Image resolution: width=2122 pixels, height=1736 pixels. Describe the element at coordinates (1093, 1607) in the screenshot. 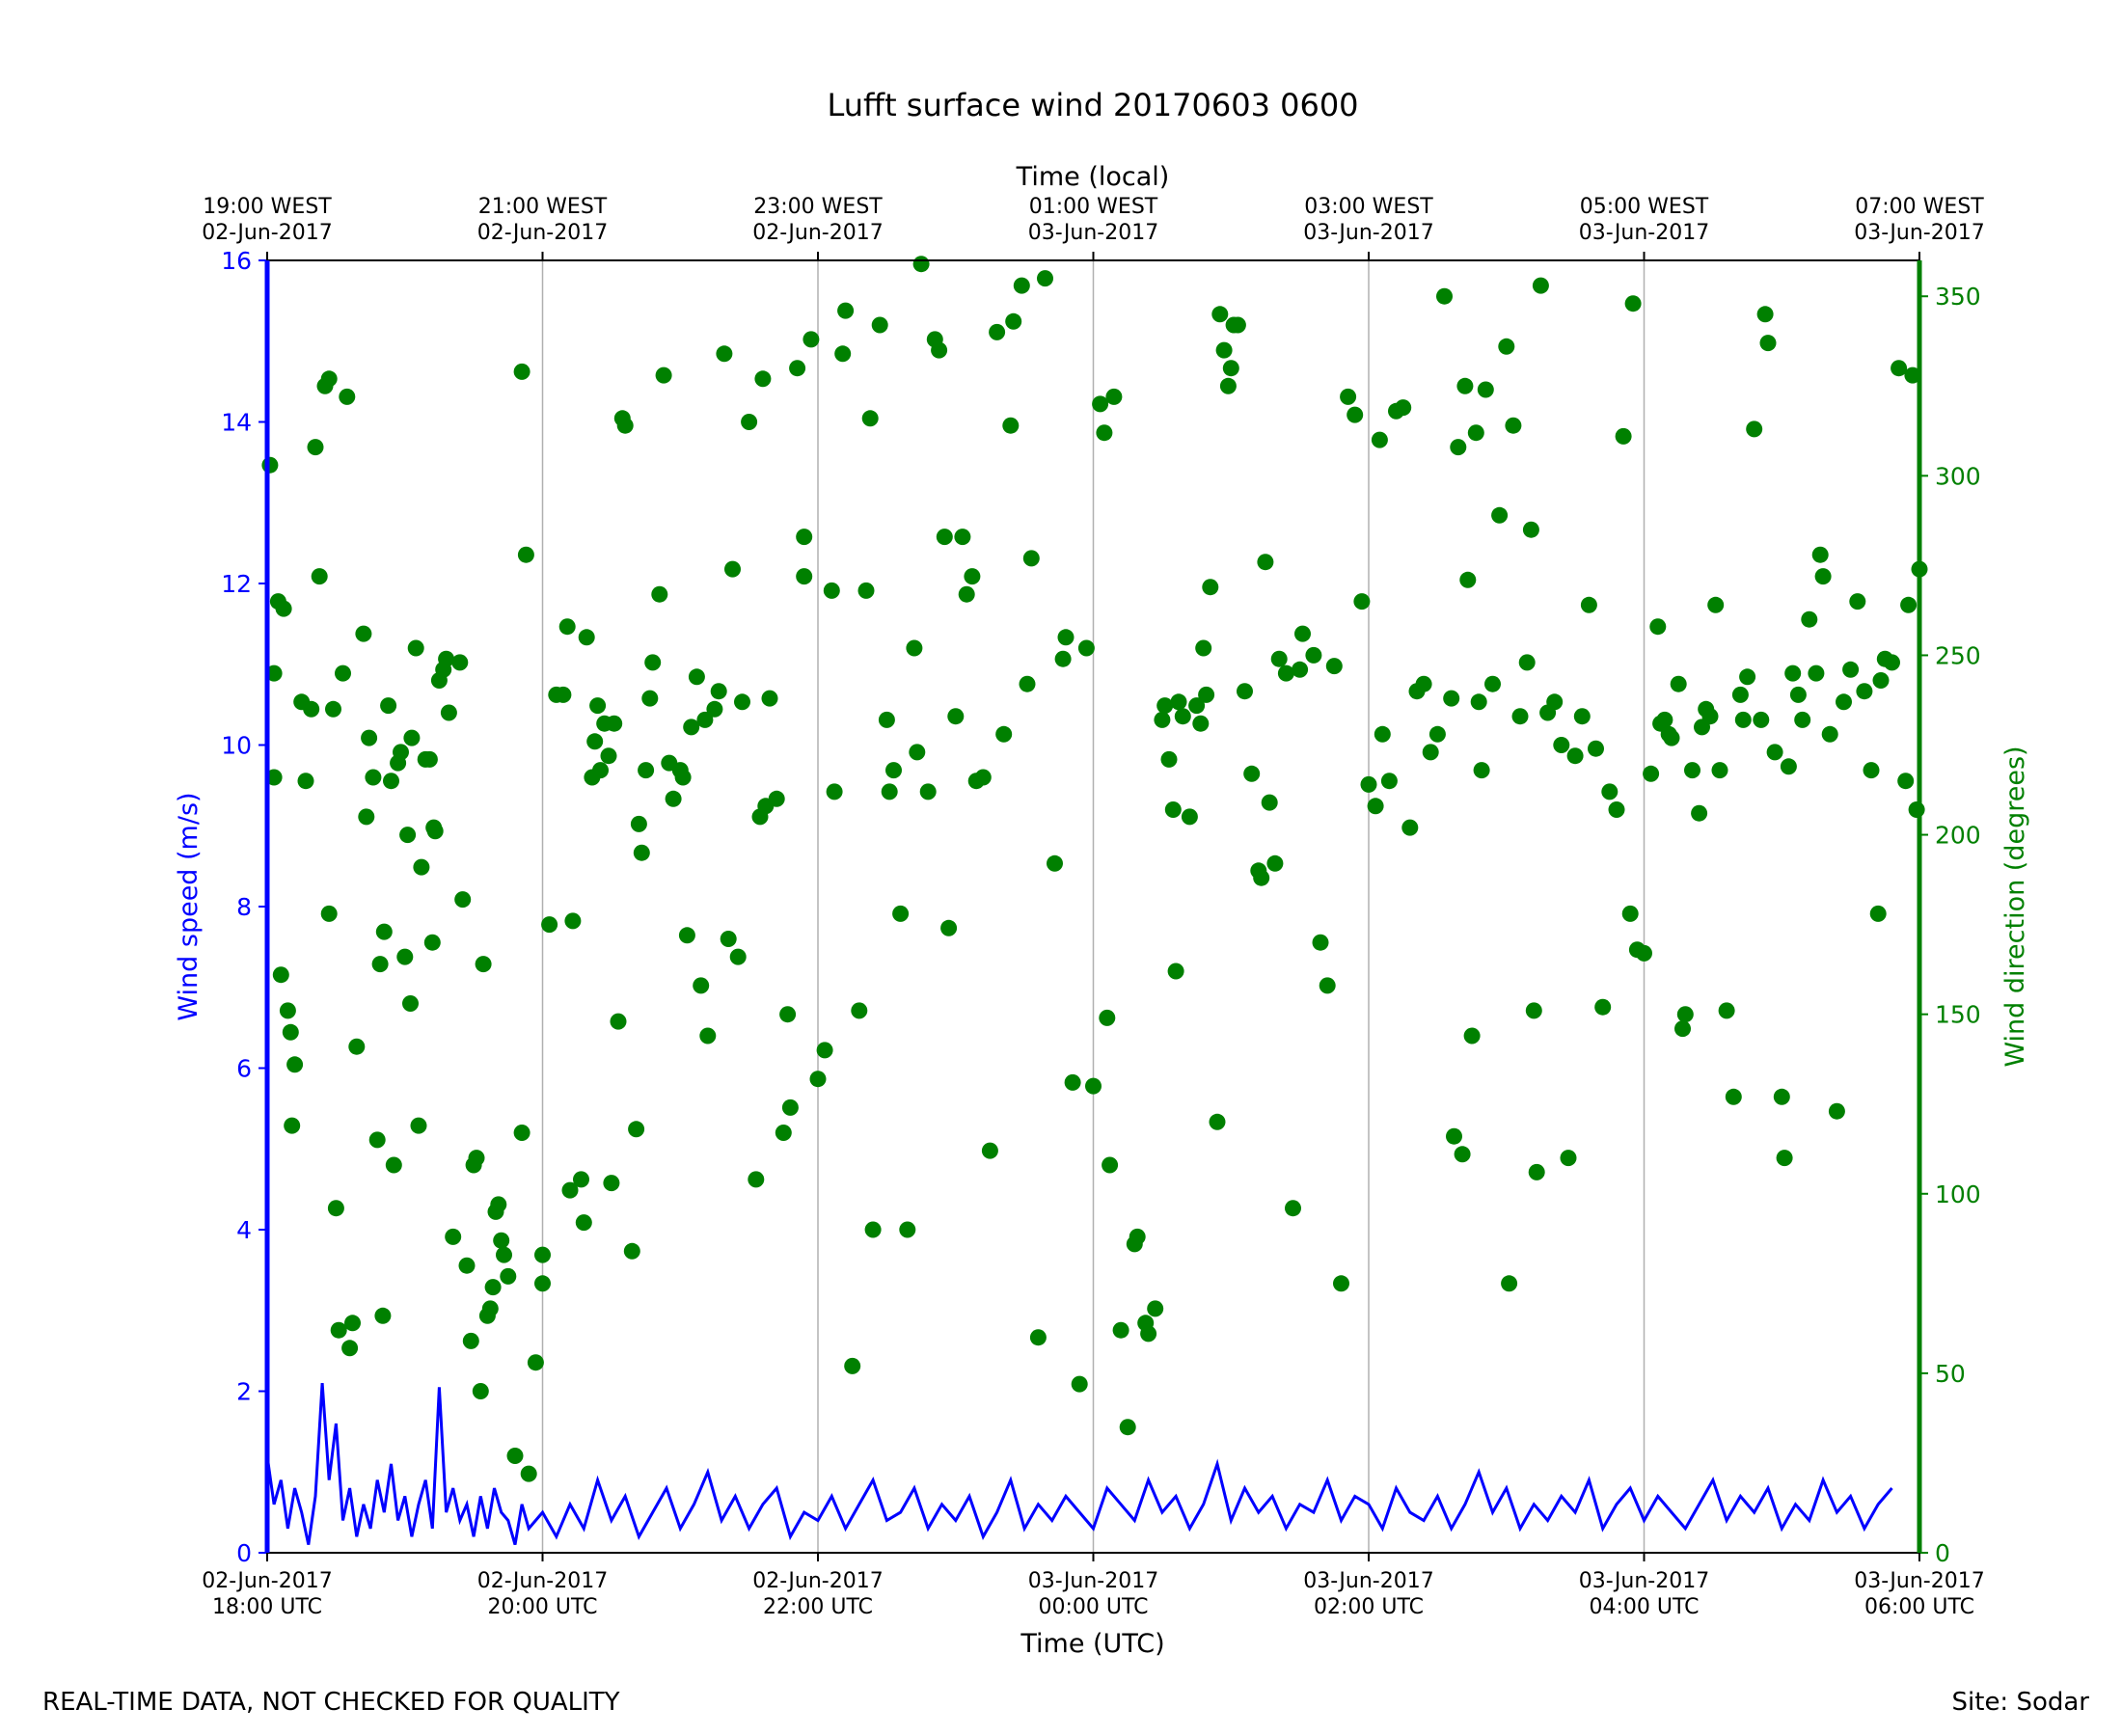

I see `bottom-tick-time: 00:00 UTC` at that location.